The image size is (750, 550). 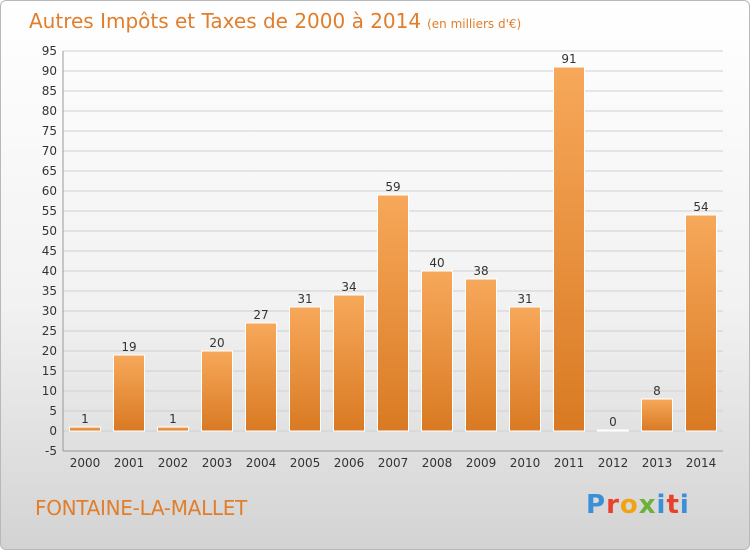 What do you see at coordinates (141, 508) in the screenshot?
I see `commune-name: FONTAINE-LA-MALLET` at bounding box center [141, 508].